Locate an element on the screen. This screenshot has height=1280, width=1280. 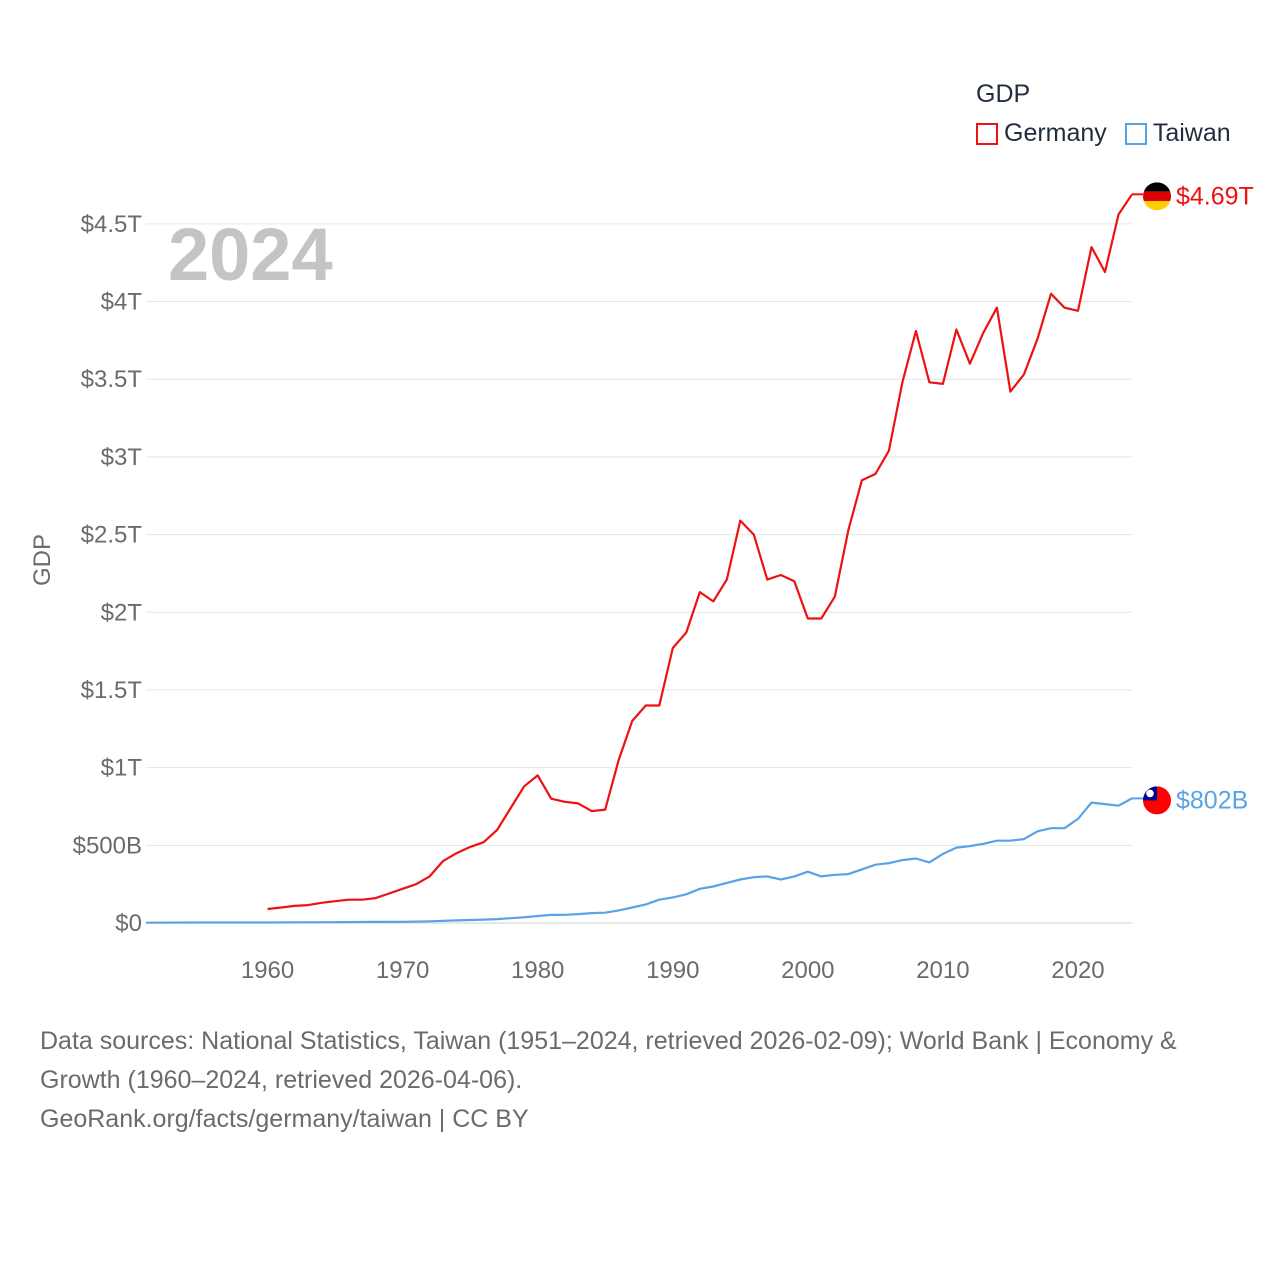
y-axis-title: GDP is located at coordinates (42, 560).